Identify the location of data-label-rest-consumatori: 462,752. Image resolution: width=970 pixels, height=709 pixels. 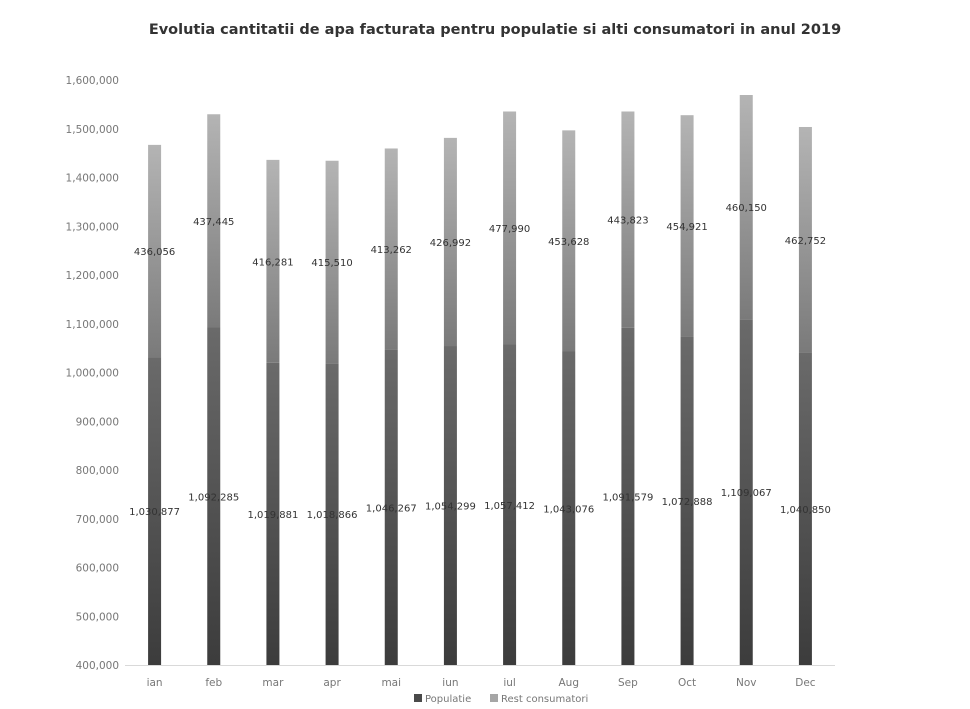
(805, 241).